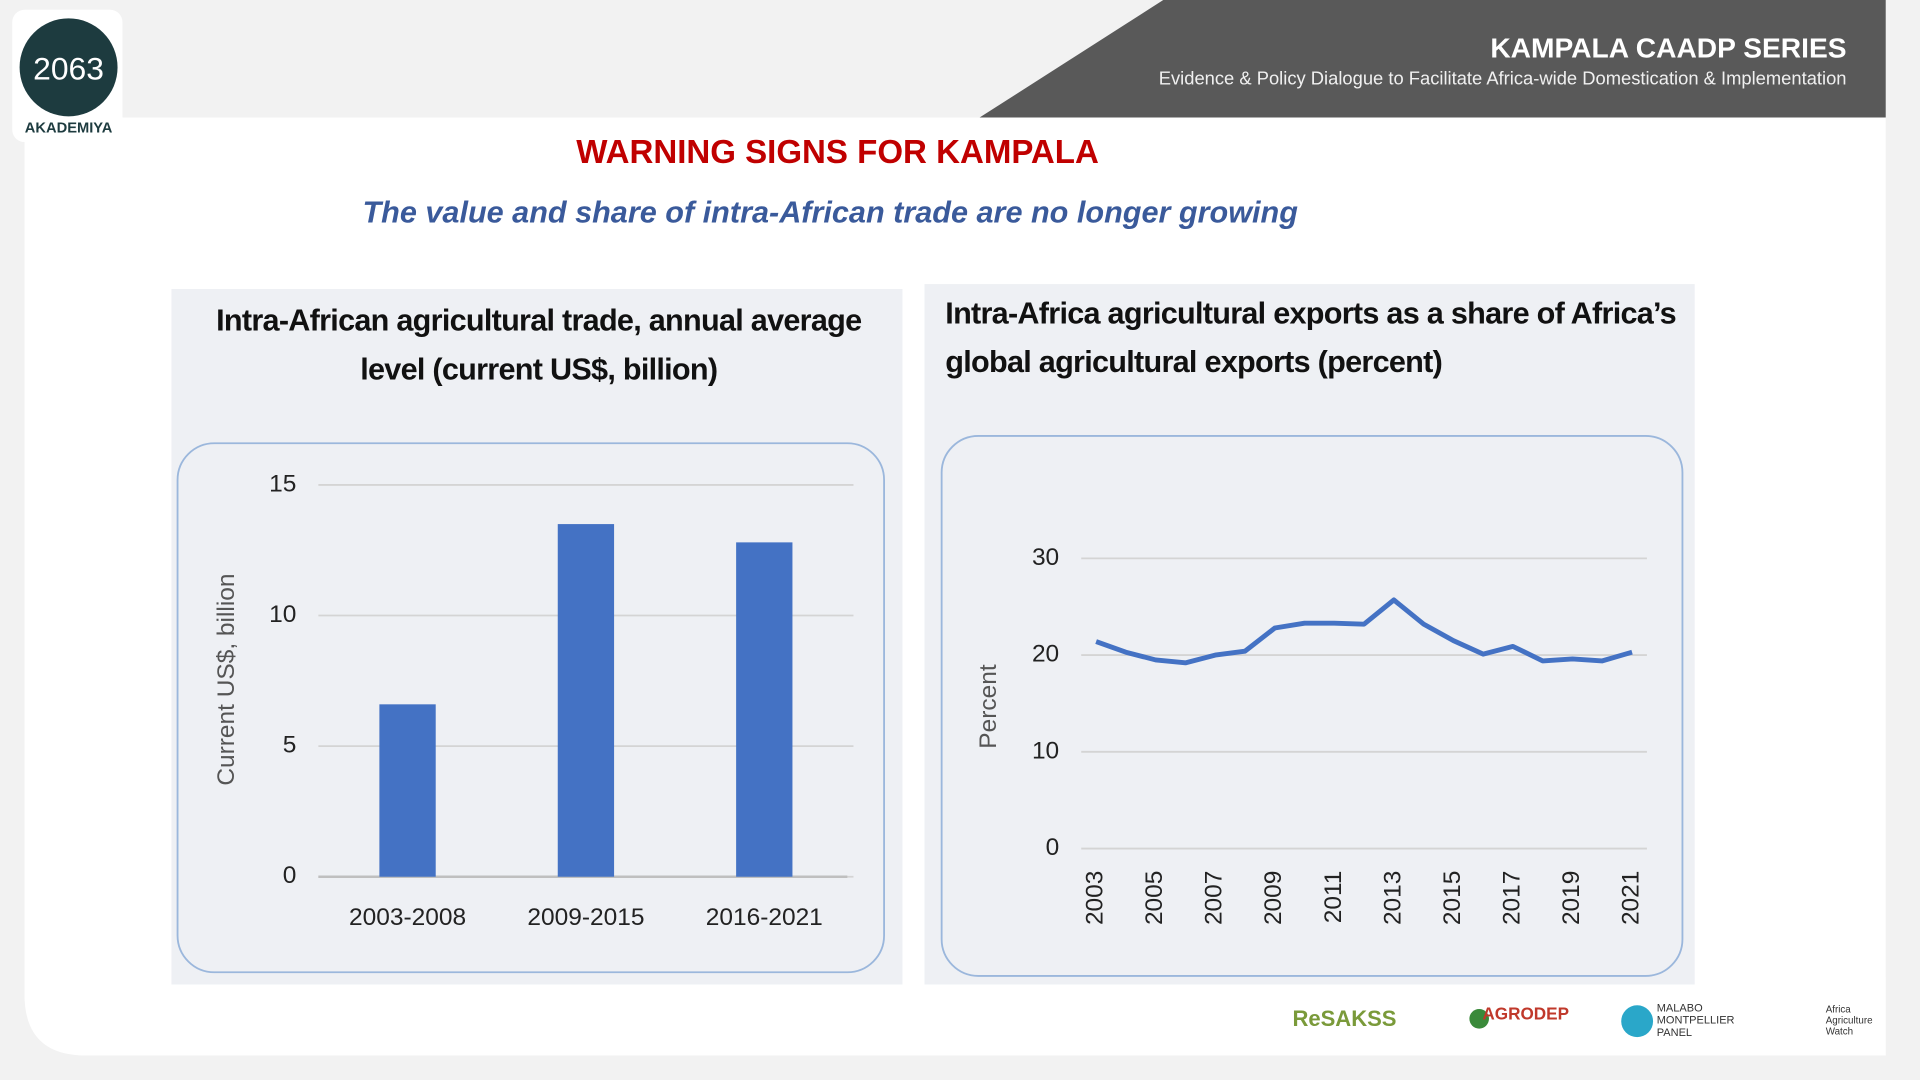 This screenshot has width=1920, height=1080. I want to click on logo-malabo-text: MALABO MONTPELLIER PANEL, so click(1695, 1020).